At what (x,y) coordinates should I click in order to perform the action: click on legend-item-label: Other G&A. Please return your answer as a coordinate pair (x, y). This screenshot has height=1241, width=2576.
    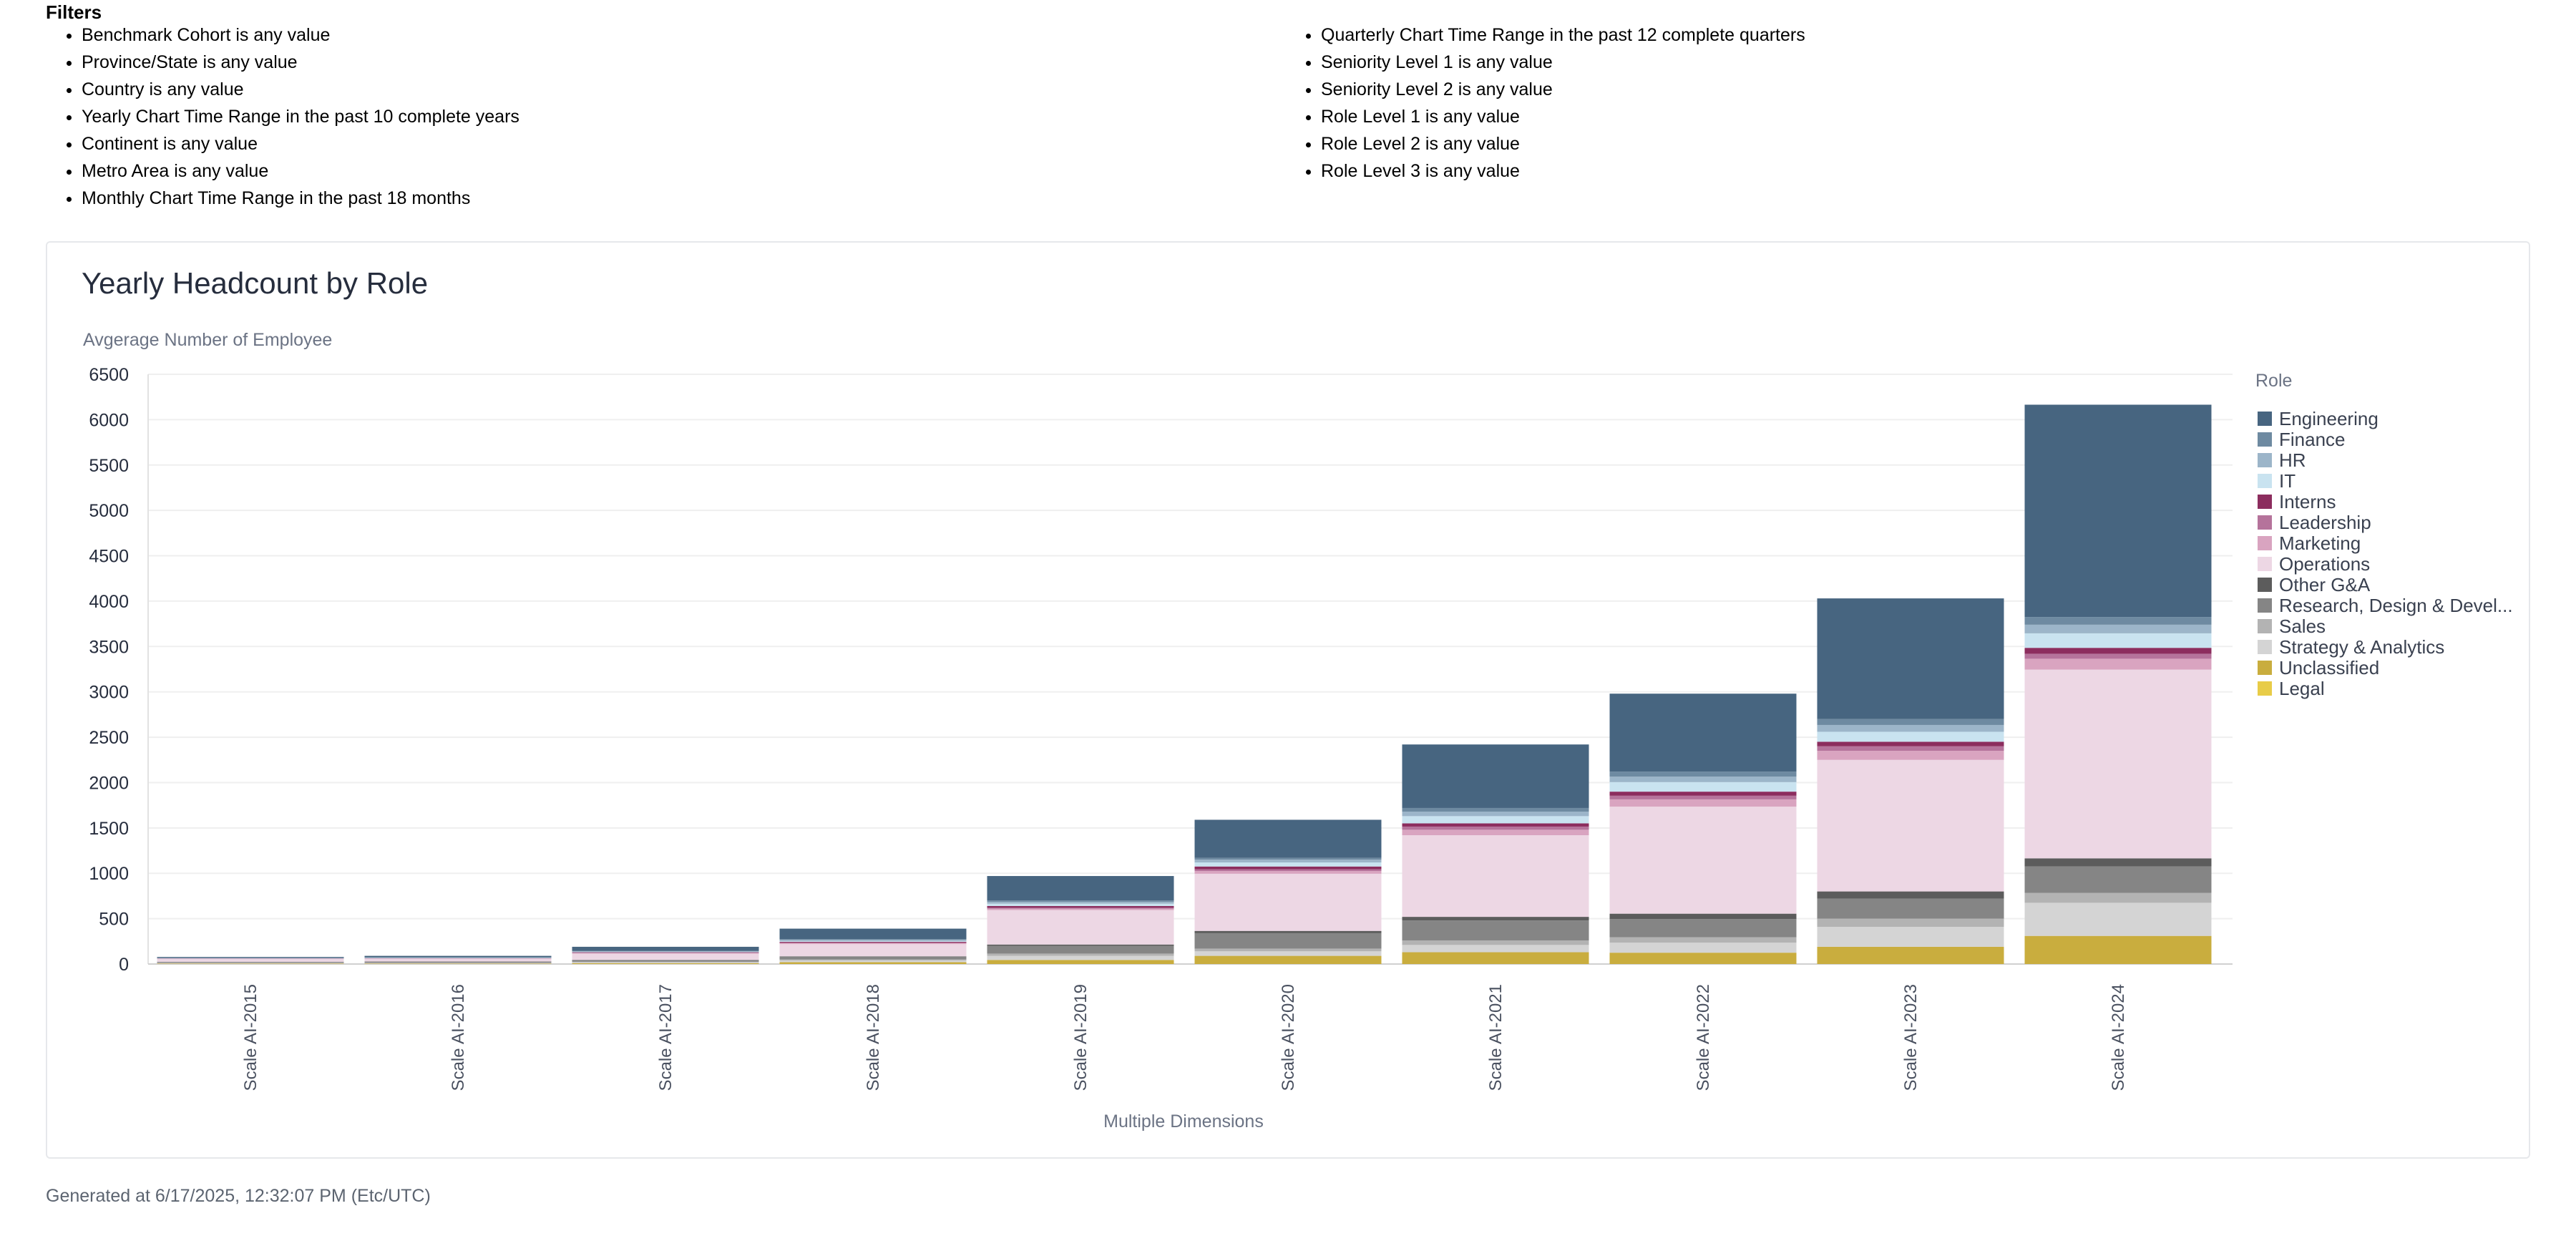
    Looking at the image, I should click on (2325, 584).